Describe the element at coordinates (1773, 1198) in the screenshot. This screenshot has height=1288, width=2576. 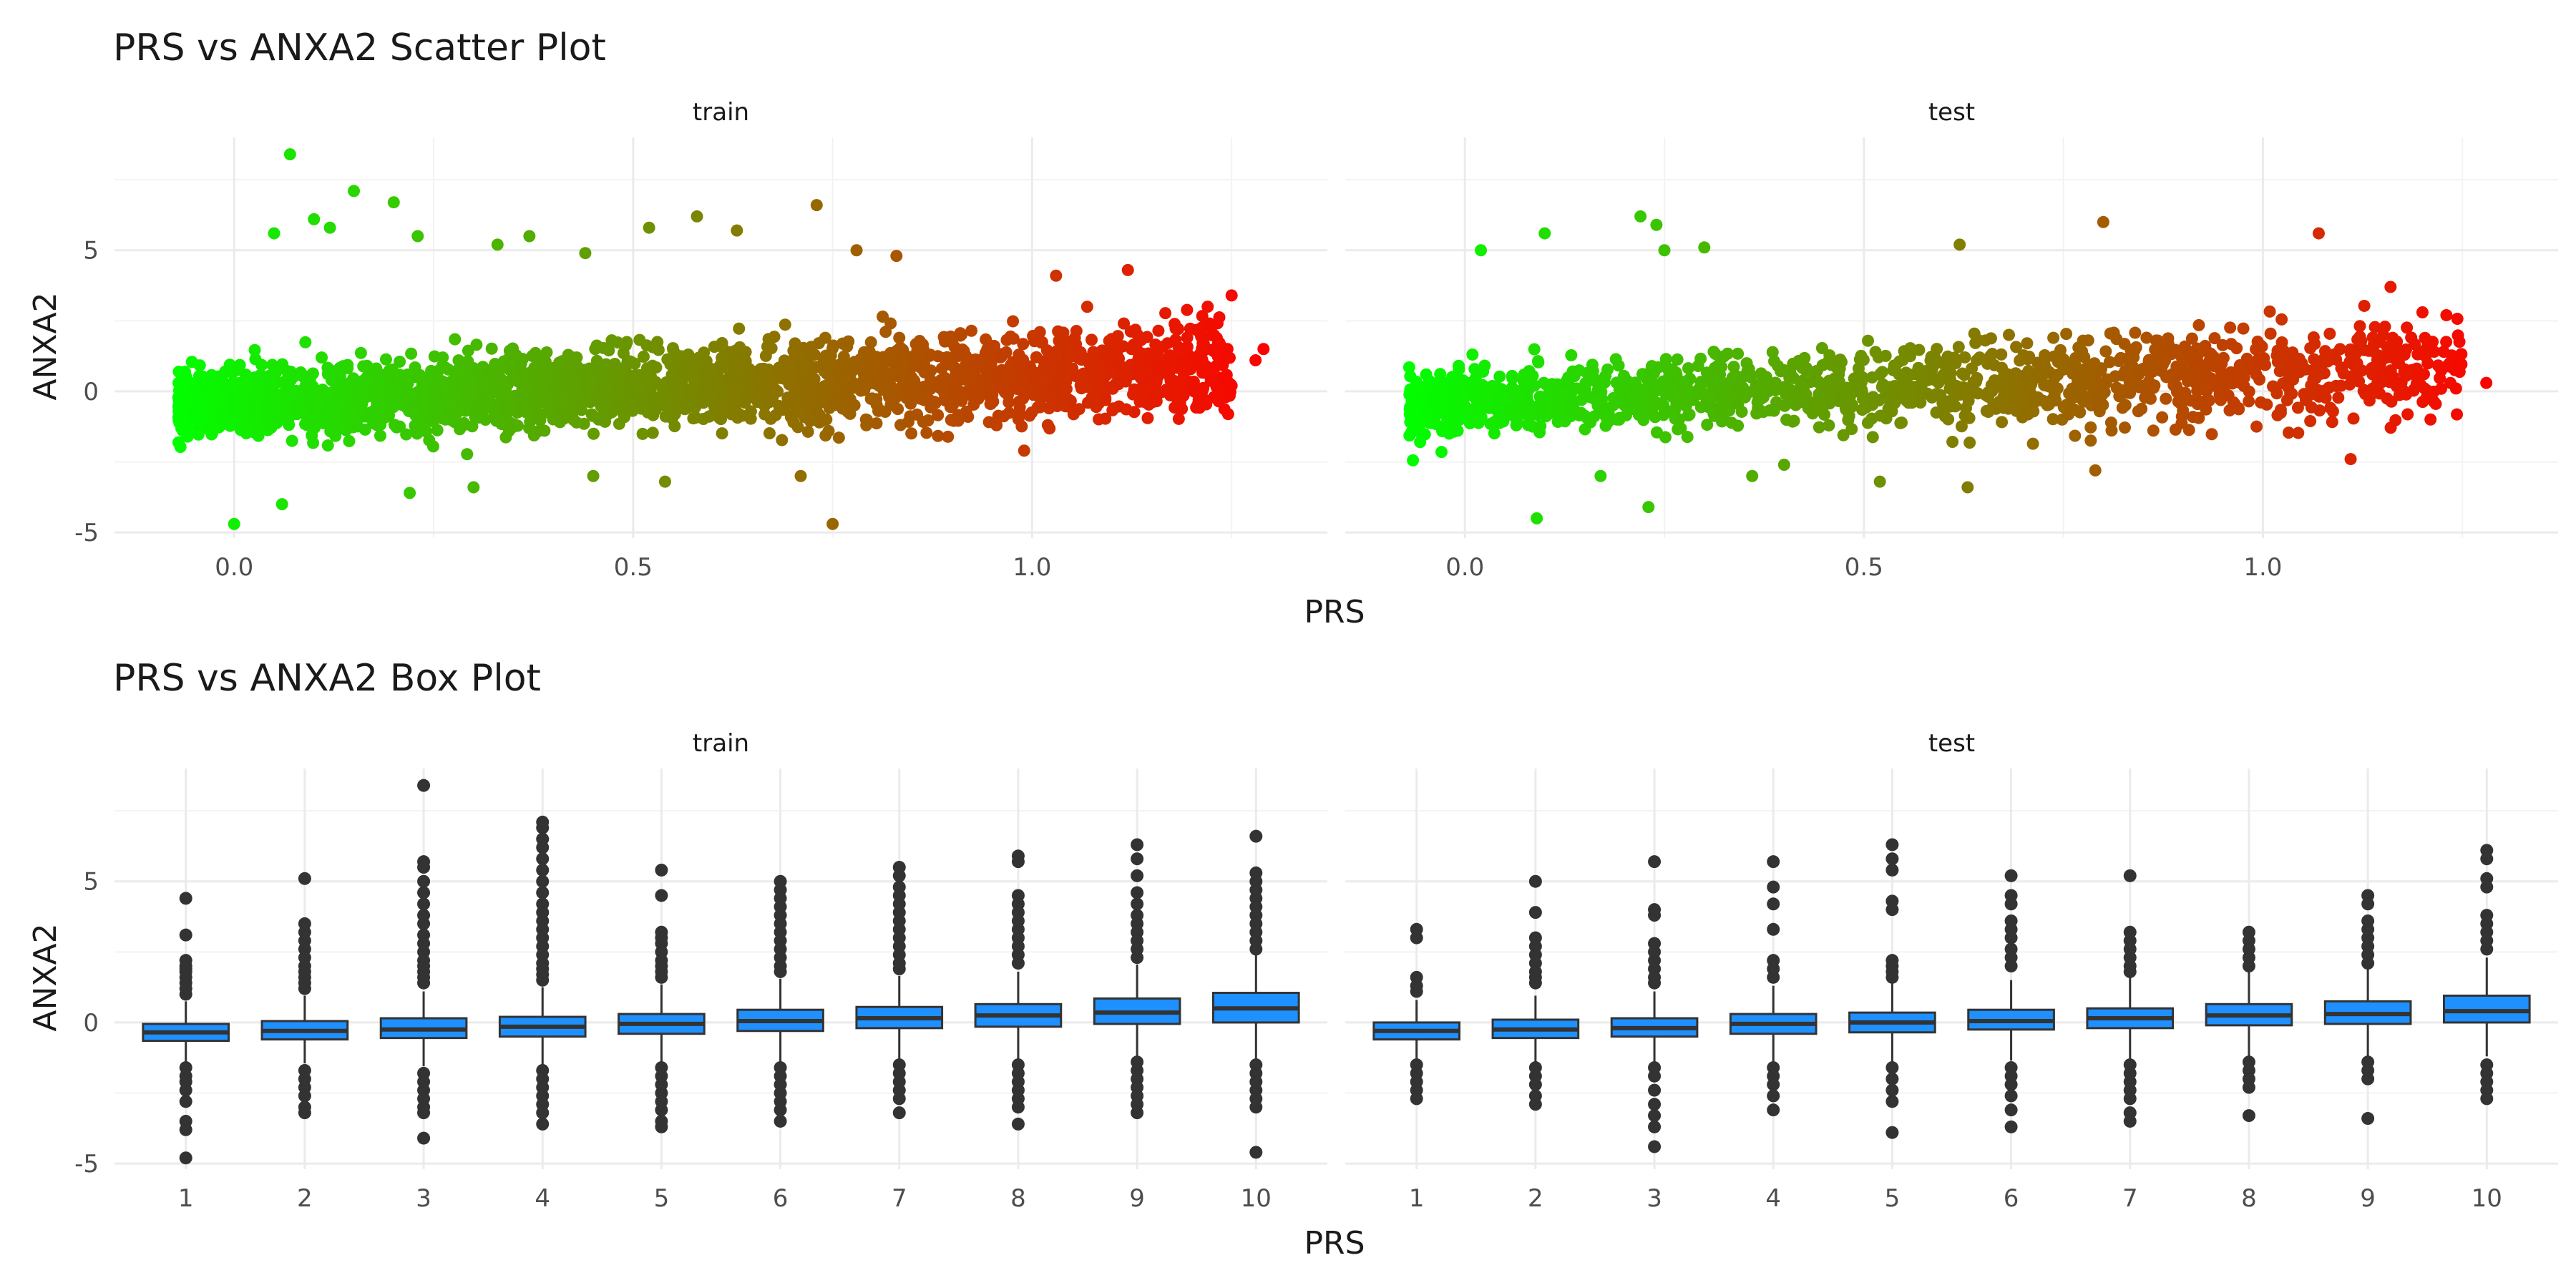
I see `box-test-x-tick-label: 4` at that location.